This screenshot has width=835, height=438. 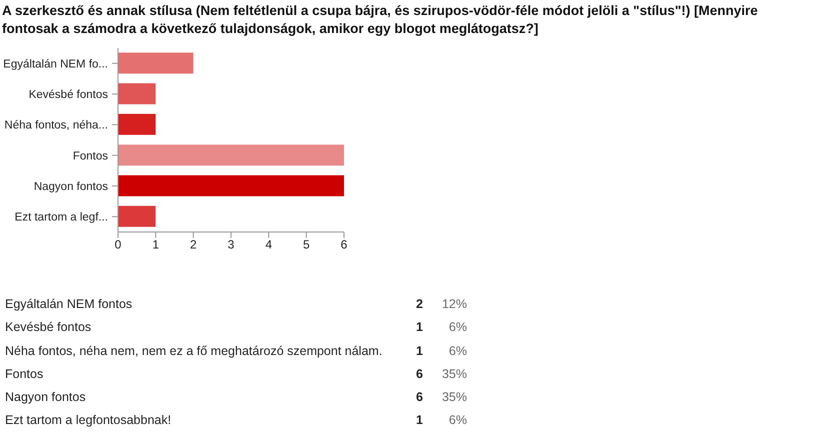 I want to click on text: 12%, so click(x=454, y=304).